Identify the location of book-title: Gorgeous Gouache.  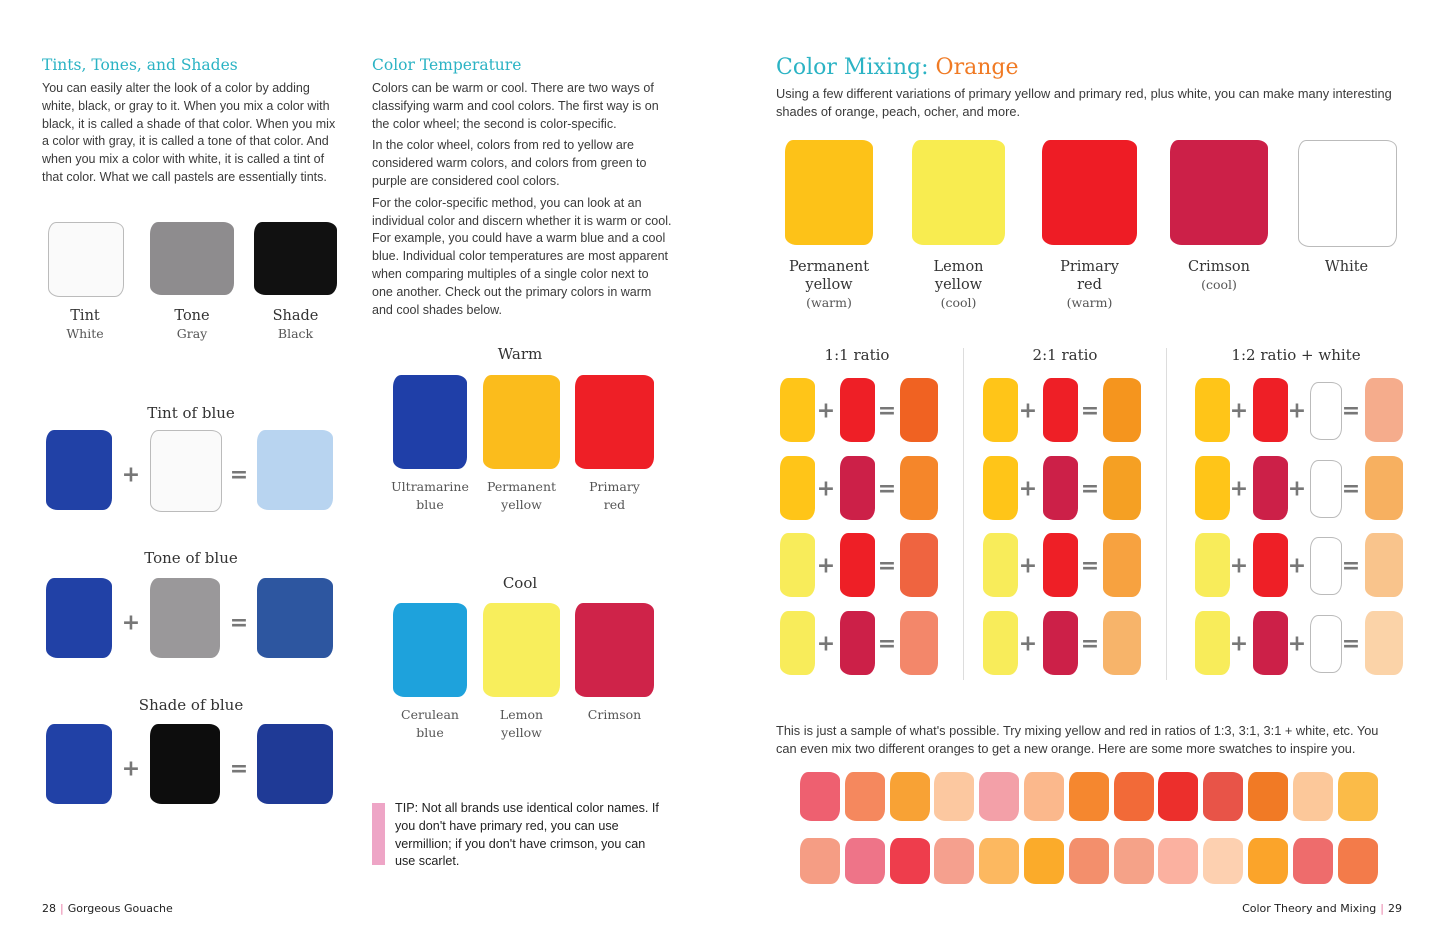
(120, 908).